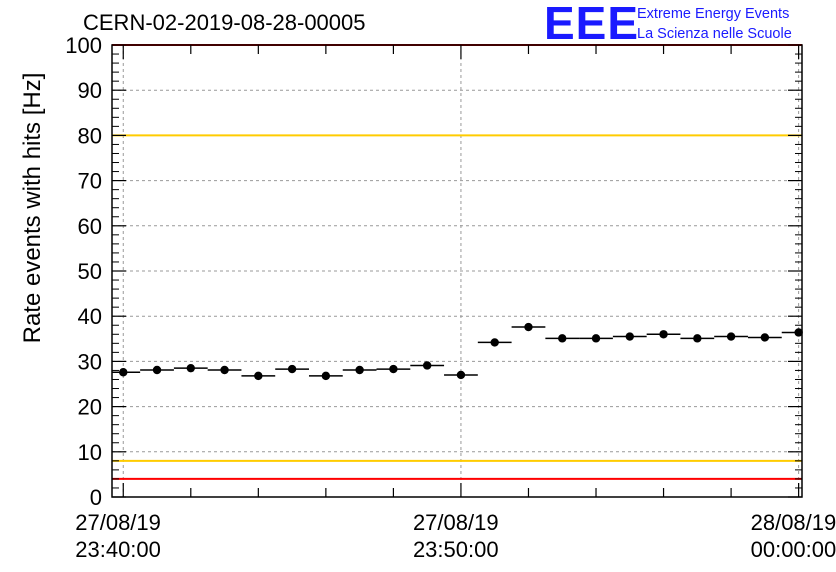  I want to click on y-tick-label: 90, so click(90, 90).